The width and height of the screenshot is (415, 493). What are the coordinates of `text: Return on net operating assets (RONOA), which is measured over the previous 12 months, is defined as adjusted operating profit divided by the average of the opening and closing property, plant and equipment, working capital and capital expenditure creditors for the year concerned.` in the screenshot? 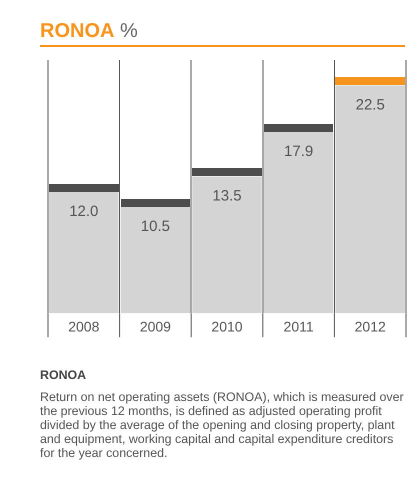 It's located at (222, 425).